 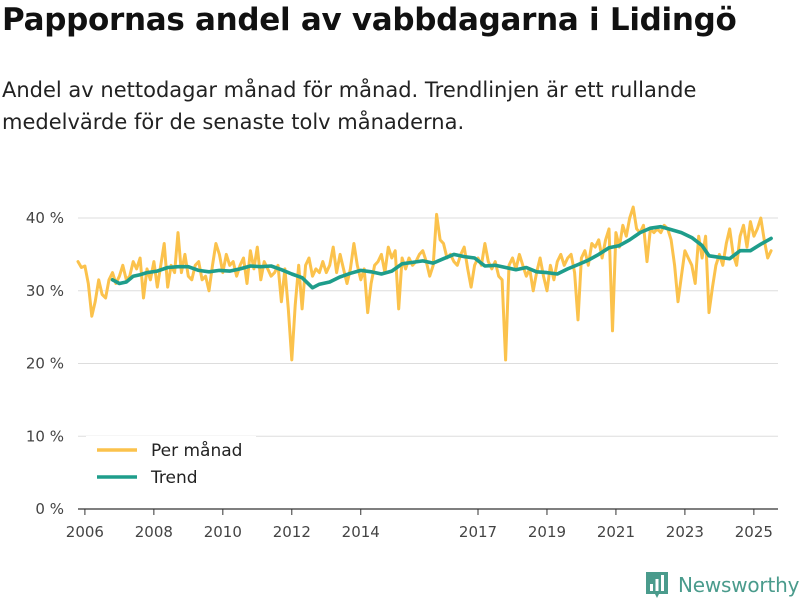 I want to click on legend-label: Per månad, so click(x=196, y=450).